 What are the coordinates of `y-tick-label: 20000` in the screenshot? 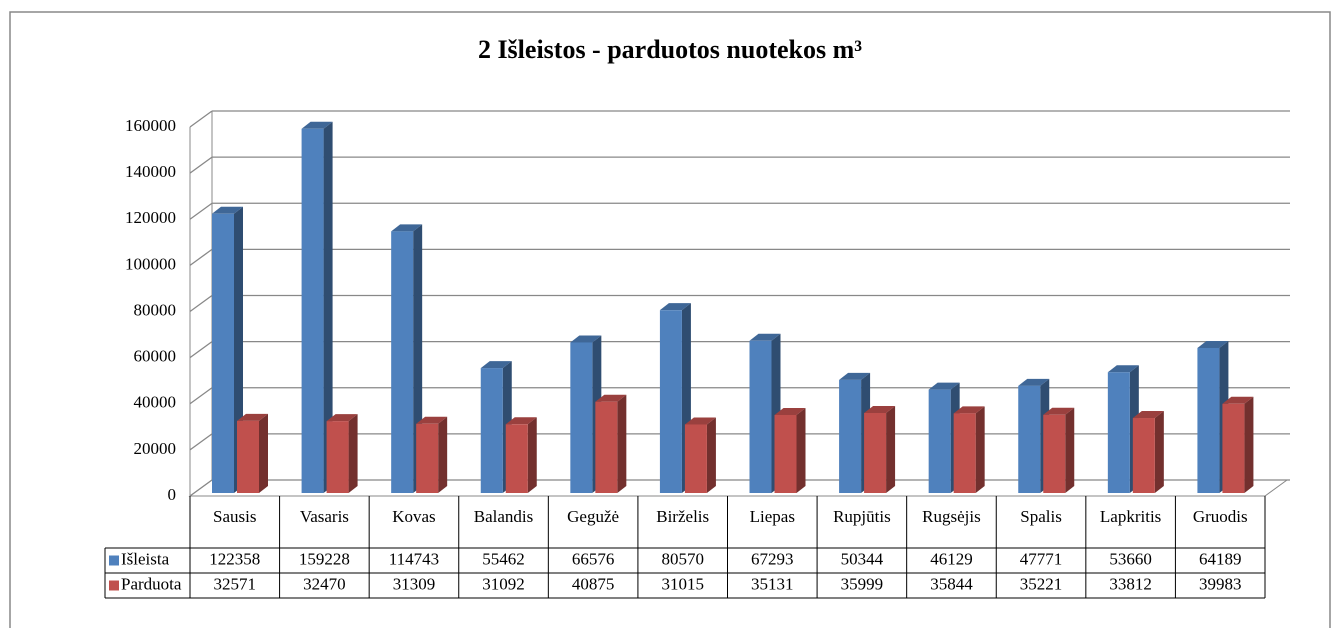 It's located at (155, 448).